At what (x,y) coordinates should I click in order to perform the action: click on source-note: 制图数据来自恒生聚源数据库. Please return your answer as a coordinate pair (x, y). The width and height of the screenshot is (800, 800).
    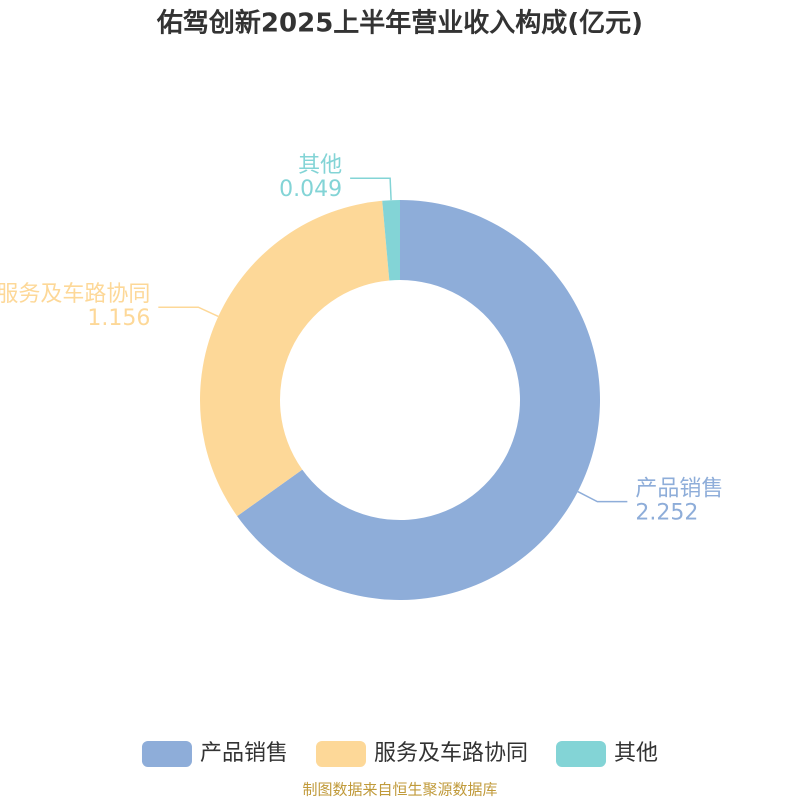
    Looking at the image, I should click on (399, 790).